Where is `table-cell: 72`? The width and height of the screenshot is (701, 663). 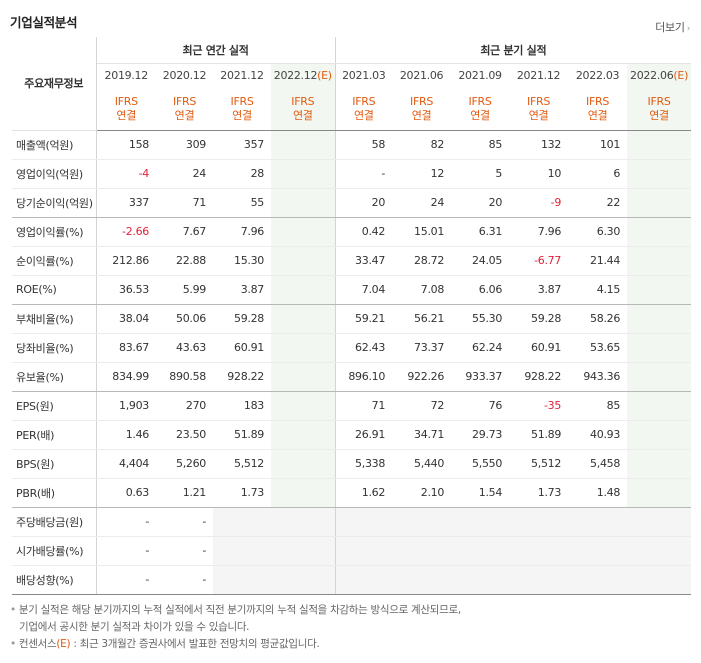 table-cell: 72 is located at coordinates (422, 406).